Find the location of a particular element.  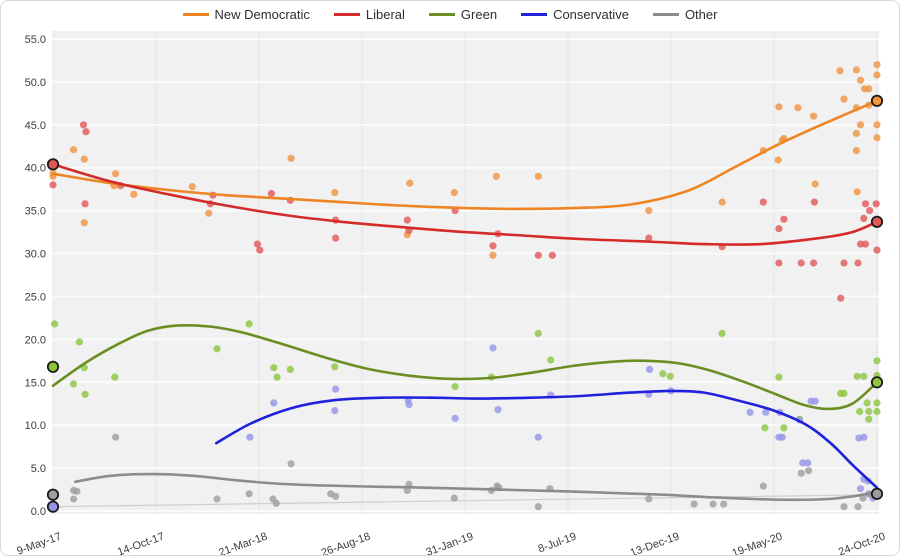

y-axis-tick-label: 20.0 is located at coordinates (35, 340).